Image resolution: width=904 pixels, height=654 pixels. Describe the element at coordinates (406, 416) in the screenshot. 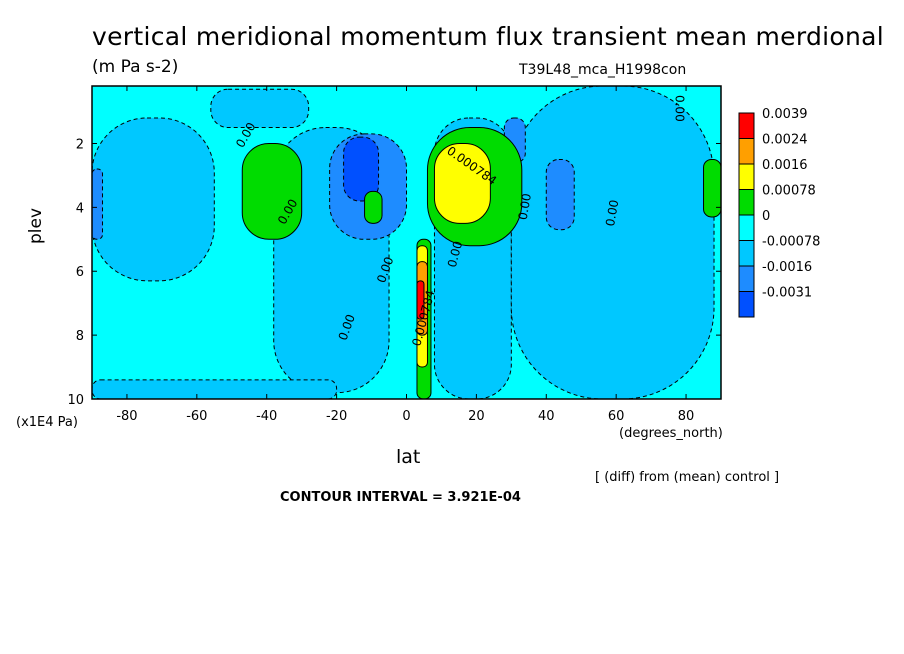

I see `x-tick-label: 0` at that location.